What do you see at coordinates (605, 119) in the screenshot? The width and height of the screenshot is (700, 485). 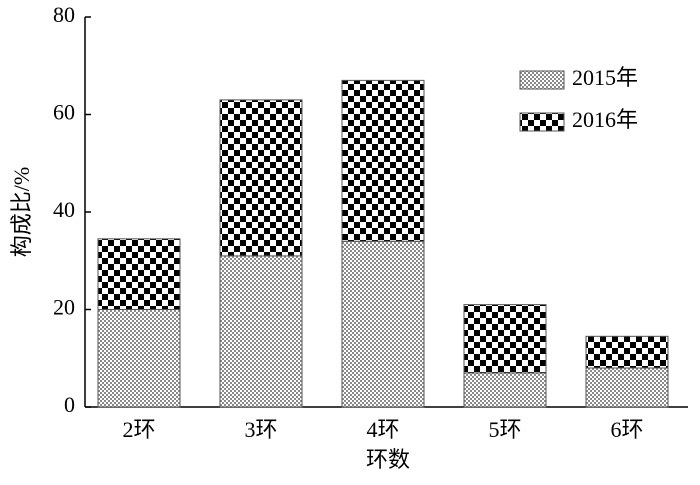 I see `legend-label: 2016年` at bounding box center [605, 119].